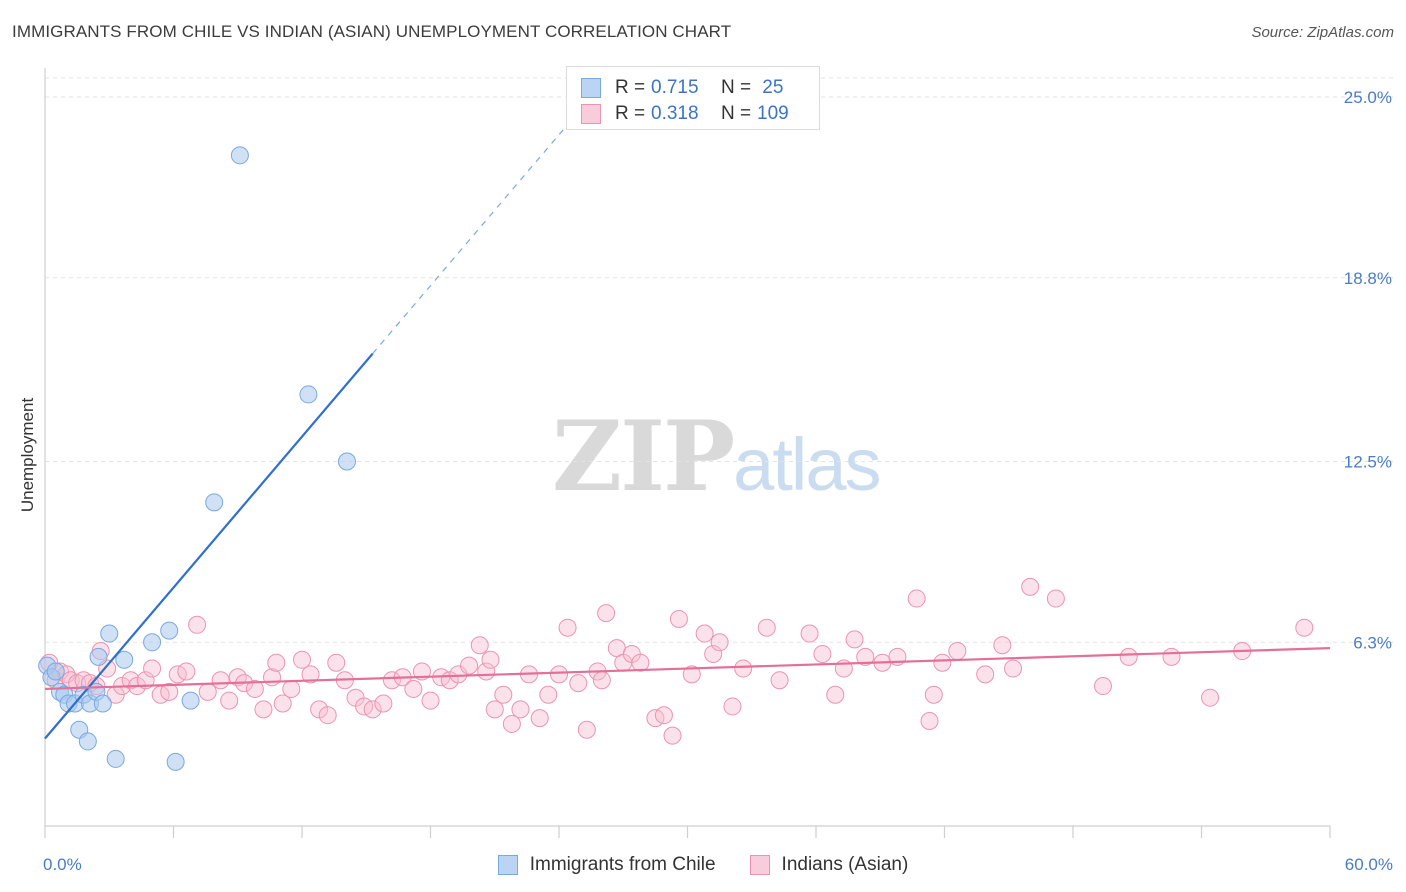  What do you see at coordinates (693, 98) in the screenshot?
I see `stats-legend: R = 0.715 N = 25 R = 0.318 N = 109` at bounding box center [693, 98].